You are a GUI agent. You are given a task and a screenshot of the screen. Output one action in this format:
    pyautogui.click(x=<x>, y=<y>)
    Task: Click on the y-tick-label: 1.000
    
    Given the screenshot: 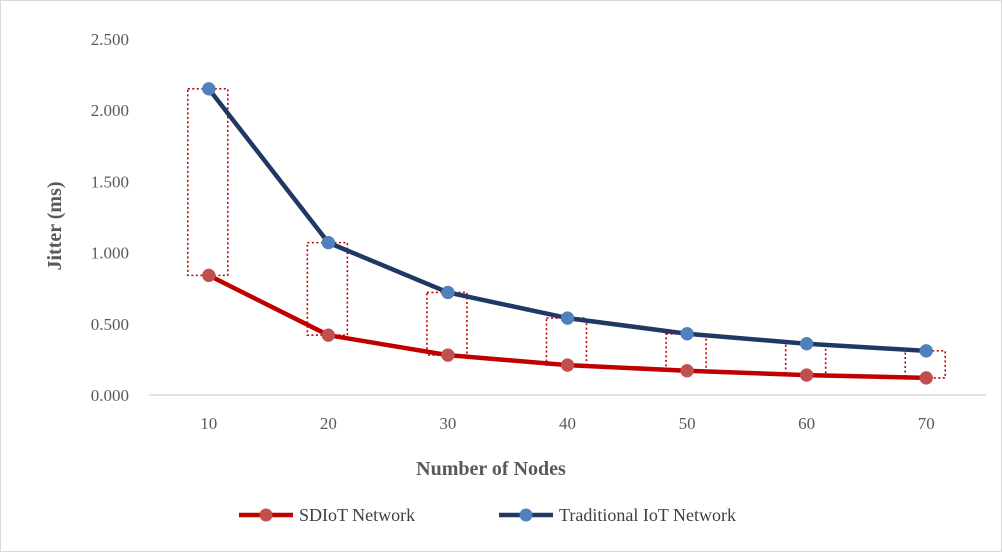 What is the action you would take?
    pyautogui.click(x=110, y=253)
    